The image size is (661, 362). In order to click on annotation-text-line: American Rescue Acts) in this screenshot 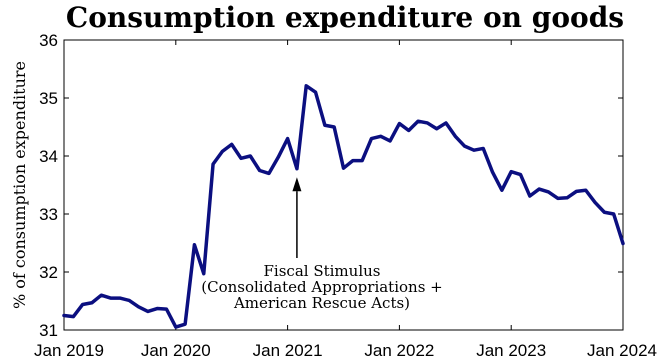, I will do `click(321, 303)`.